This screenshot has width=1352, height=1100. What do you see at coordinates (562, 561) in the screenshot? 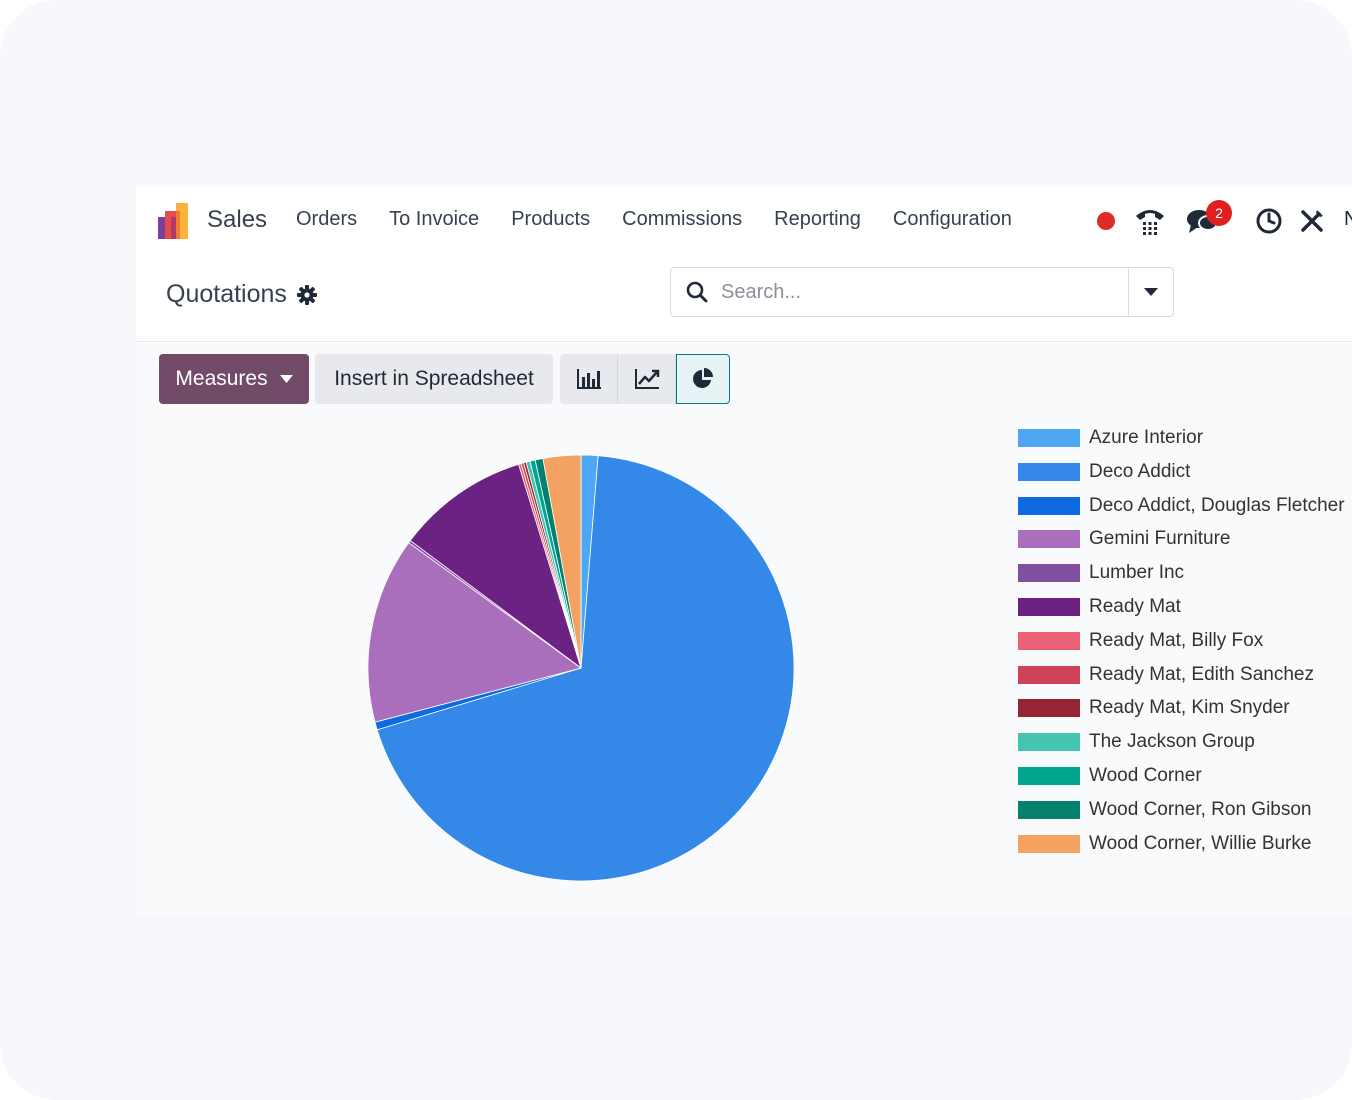
I see `pie-slice-wood-corner-willie-burke` at bounding box center [562, 561].